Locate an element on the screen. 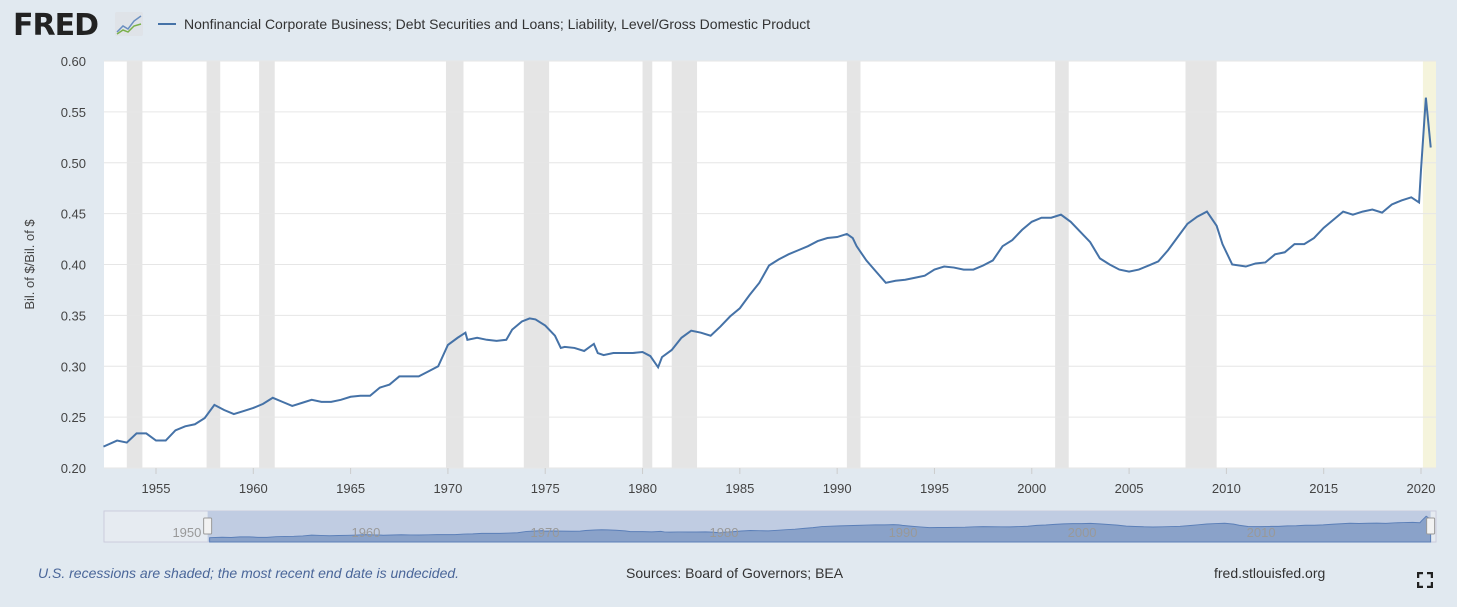 The image size is (1457, 607). y-tick-label: 0.30 is located at coordinates (73, 366).